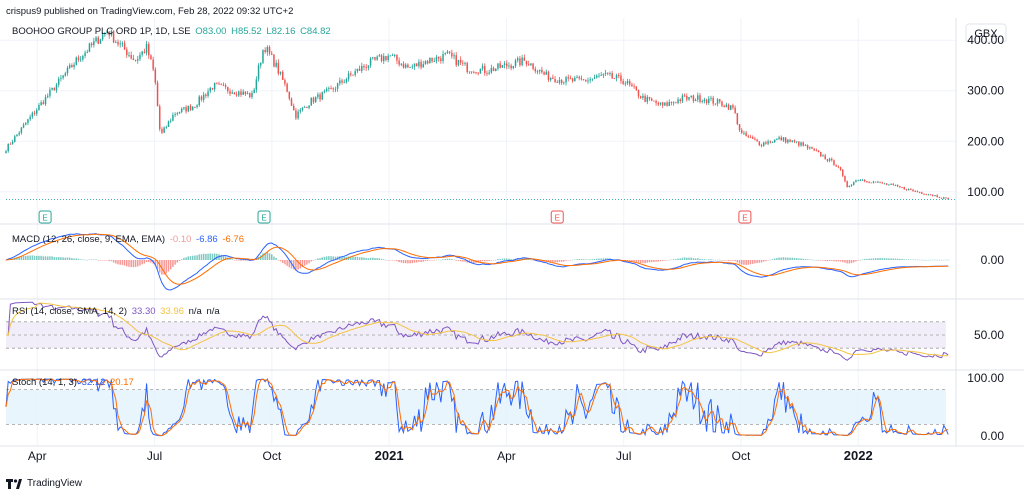 This screenshot has width=1024, height=496. What do you see at coordinates (985, 91) in the screenshot?
I see `price-axis-label: 300.00` at bounding box center [985, 91].